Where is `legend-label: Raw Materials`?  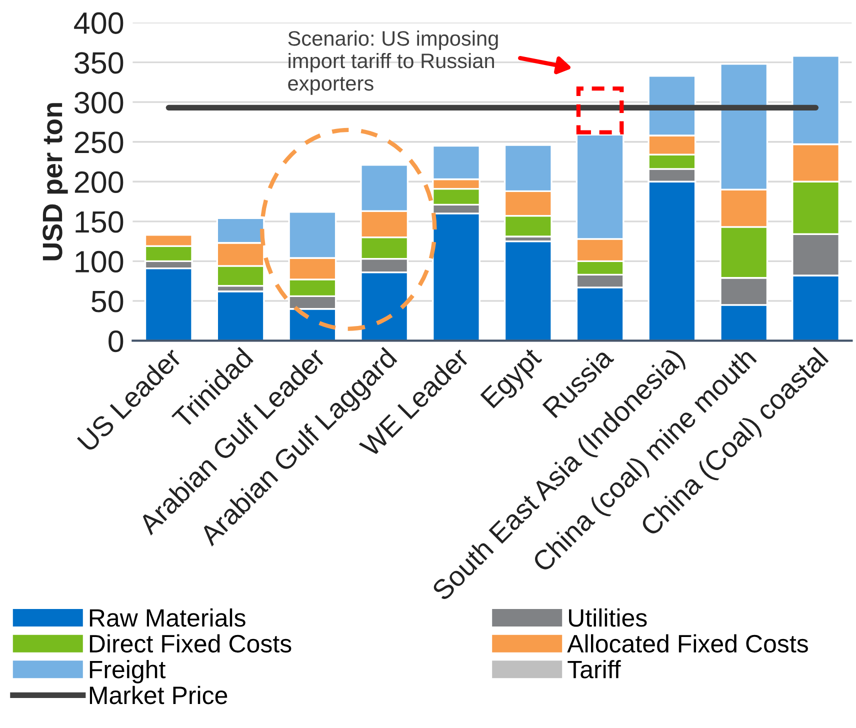
legend-label: Raw Materials is located at coordinates (168, 617).